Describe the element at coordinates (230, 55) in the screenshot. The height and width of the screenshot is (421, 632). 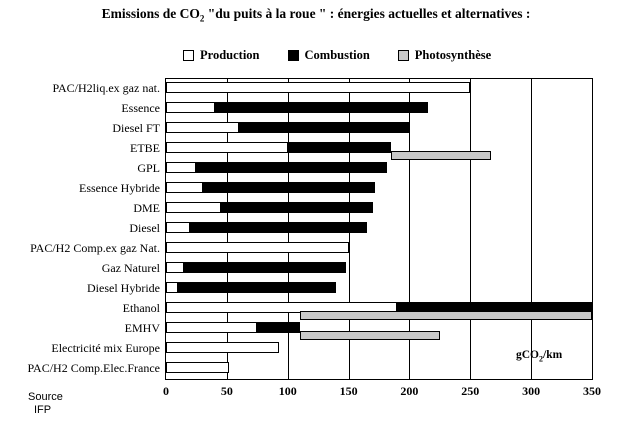
I see `legend-label: Production` at that location.